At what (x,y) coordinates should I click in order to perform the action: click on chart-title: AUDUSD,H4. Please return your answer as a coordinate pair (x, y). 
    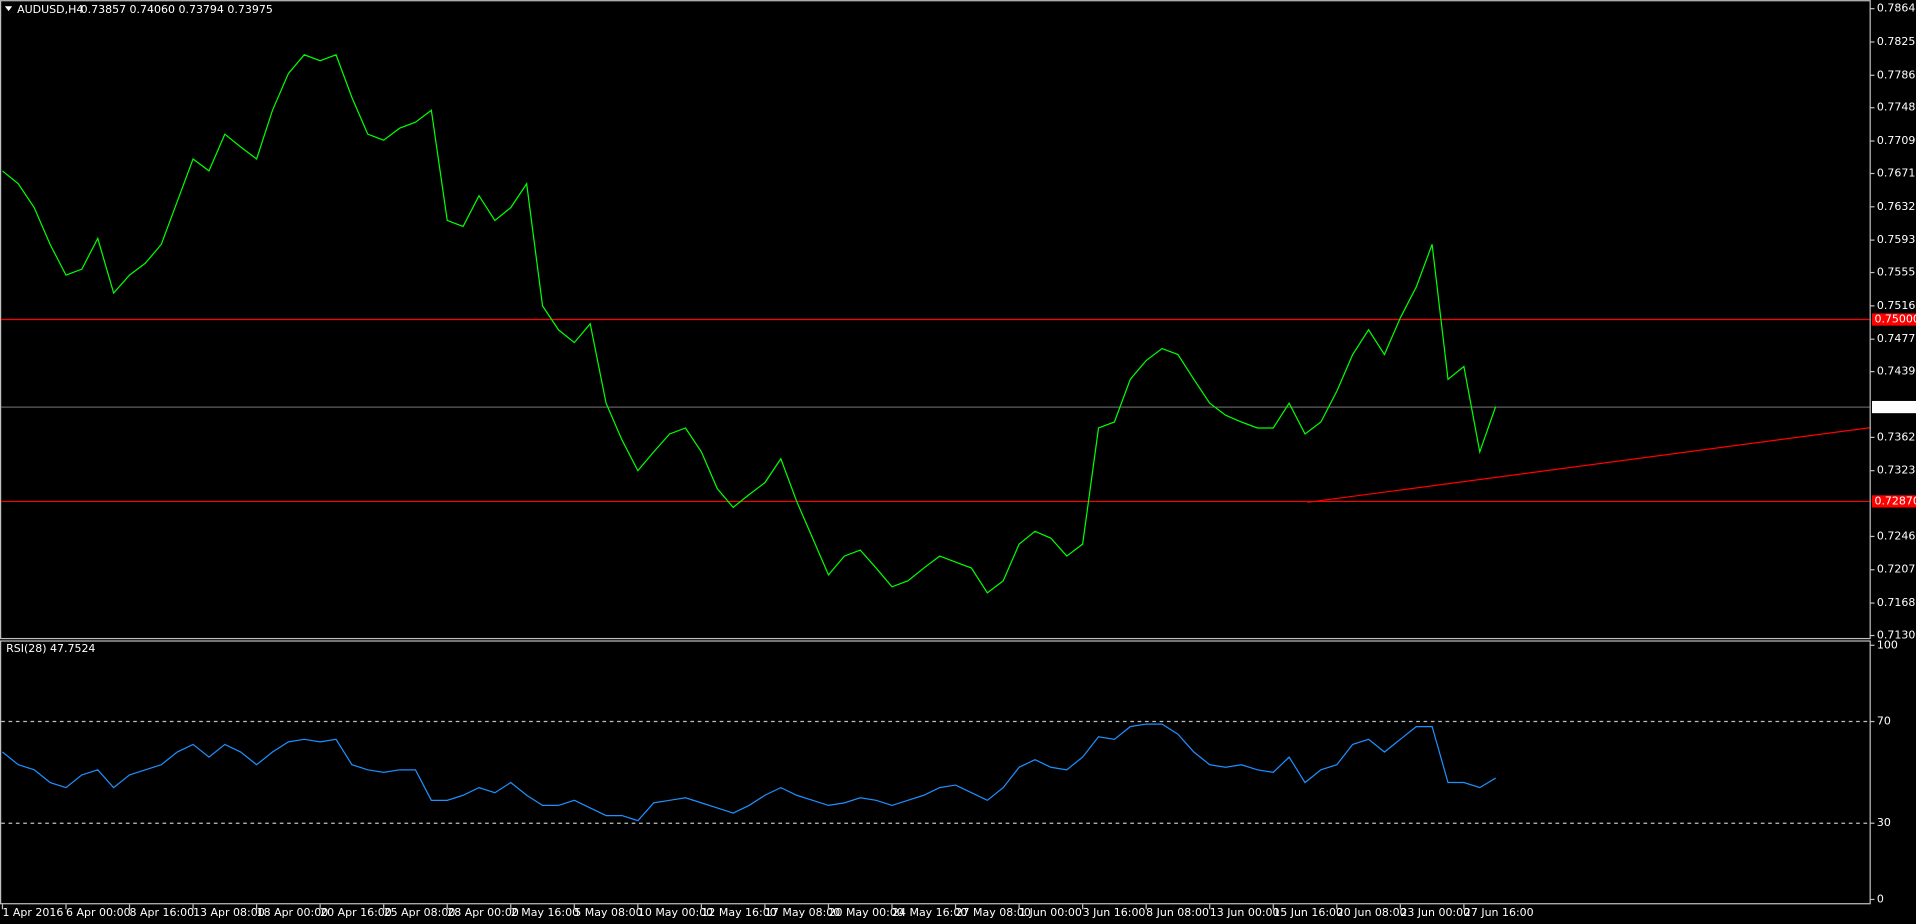
    Looking at the image, I should click on (50, 9).